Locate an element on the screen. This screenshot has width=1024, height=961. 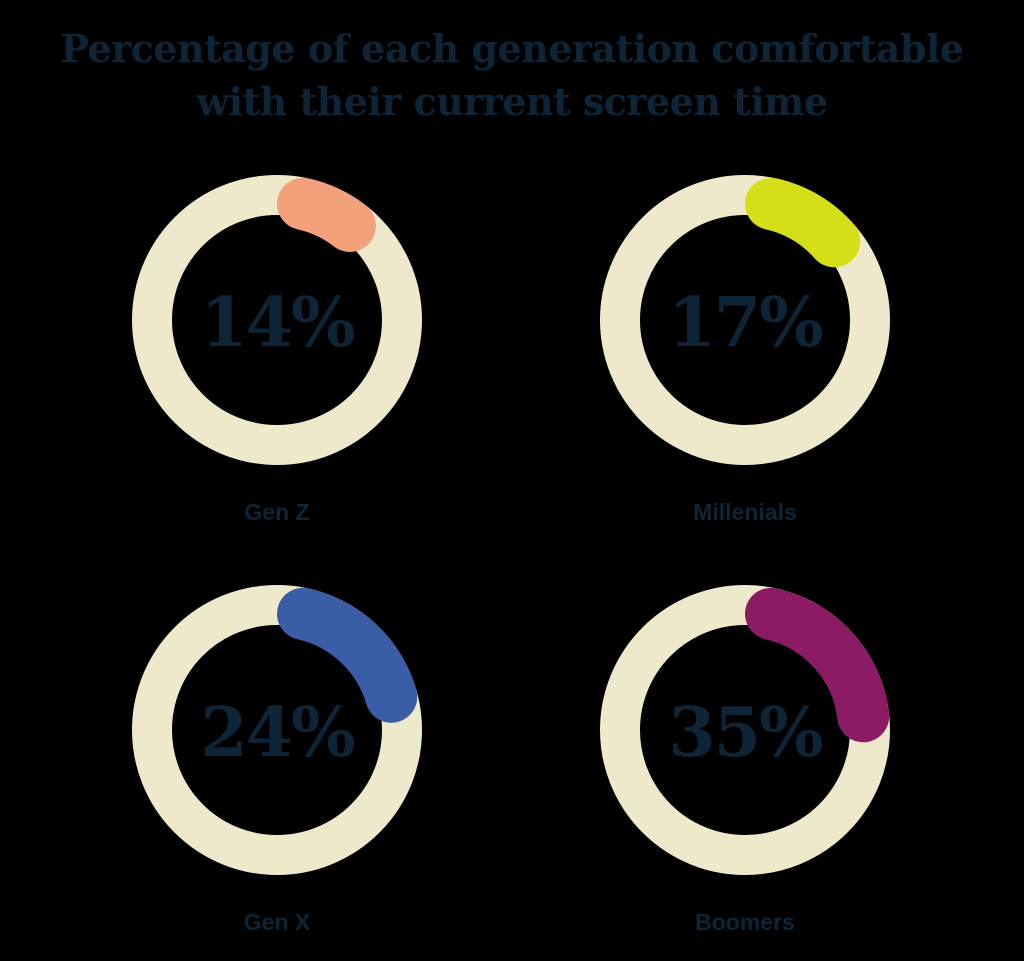
donut-ring-gen-z is located at coordinates (277, 320).